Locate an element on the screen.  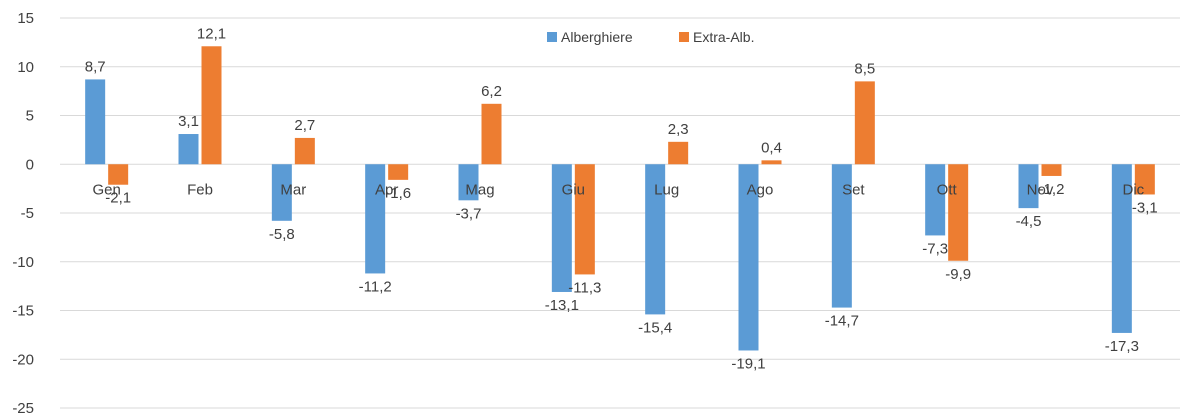
y-tick-label: 0 is located at coordinates (30, 164).